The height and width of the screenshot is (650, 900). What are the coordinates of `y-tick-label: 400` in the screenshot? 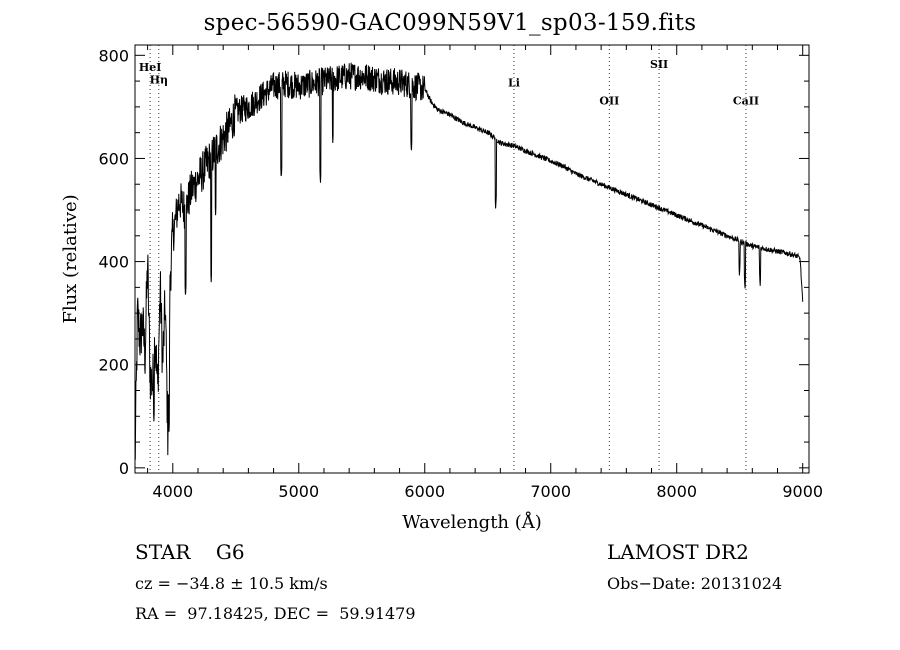 It's located at (113, 262).